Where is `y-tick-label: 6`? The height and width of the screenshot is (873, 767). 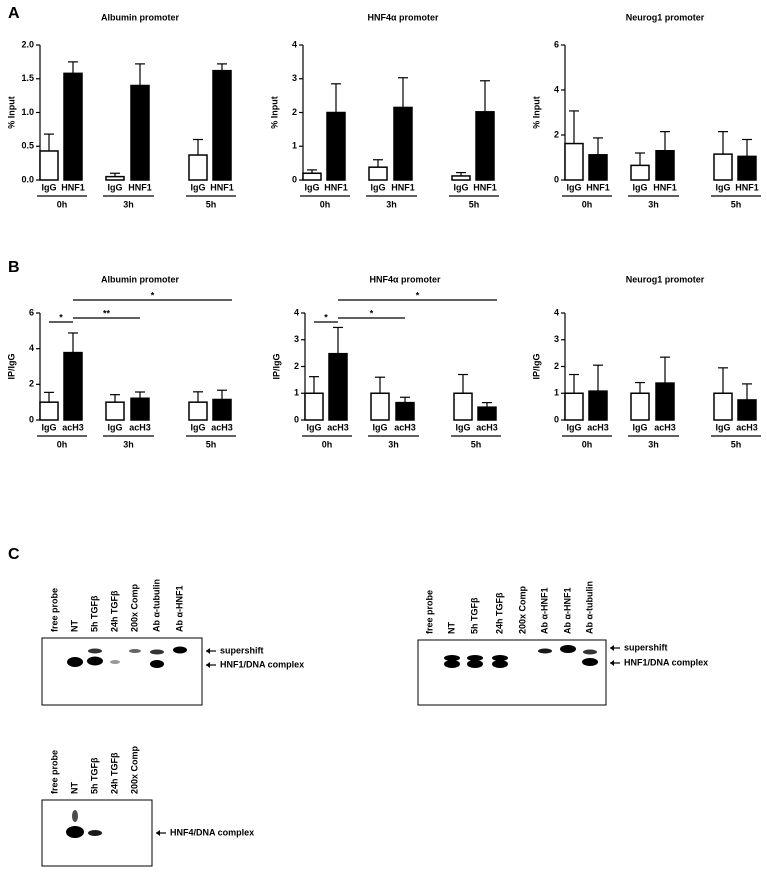
y-tick-label: 6 is located at coordinates (31, 312).